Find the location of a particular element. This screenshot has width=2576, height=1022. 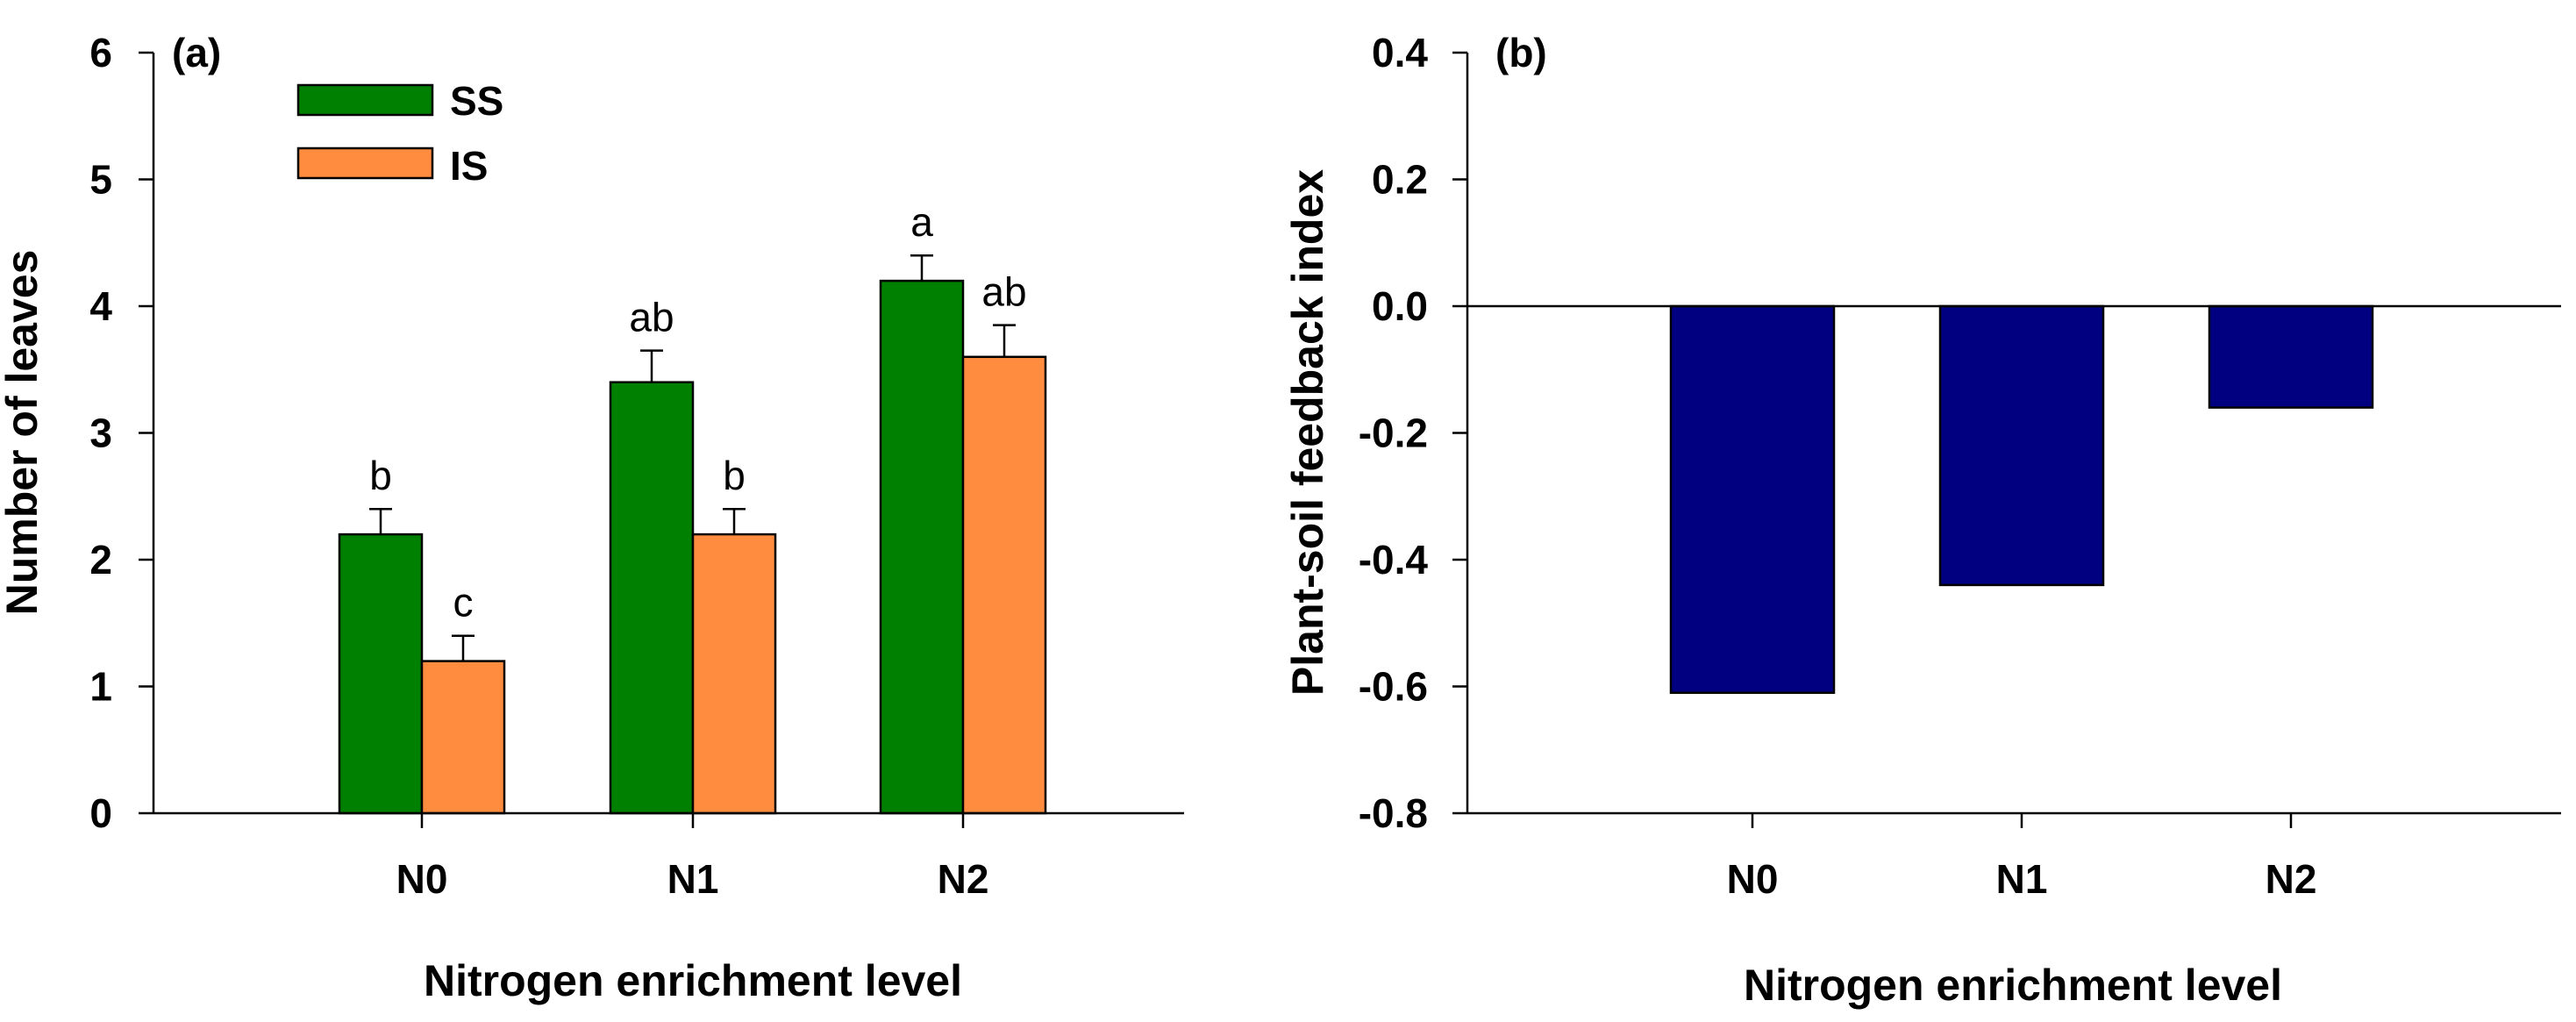

significance-letter-ss-n2: a is located at coordinates (921, 222).